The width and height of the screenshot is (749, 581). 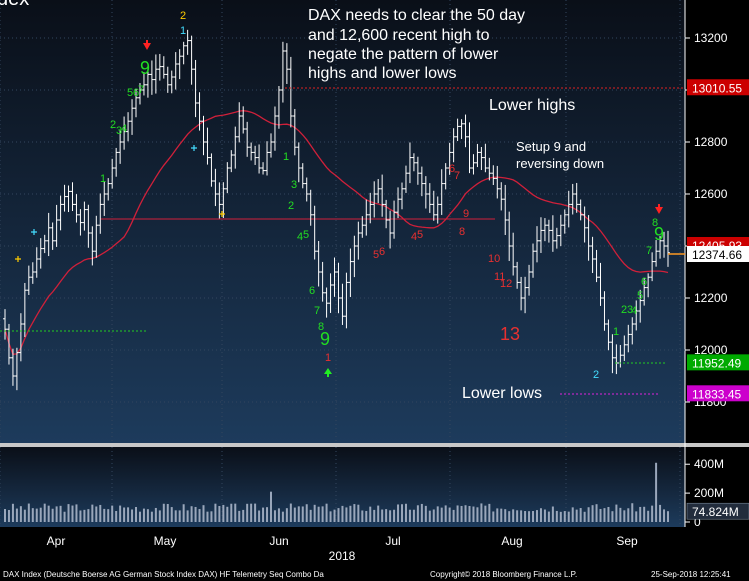 I want to click on volume-last-label: 74.824M, so click(x=715, y=512).